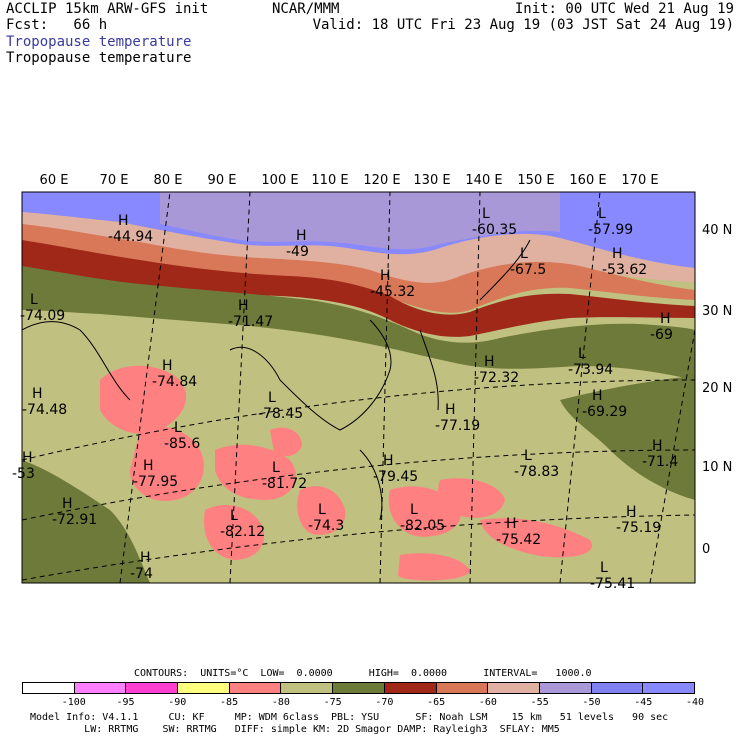 This screenshot has width=740, height=740. I want to click on hl-marker: L-57.99, so click(610, 222).